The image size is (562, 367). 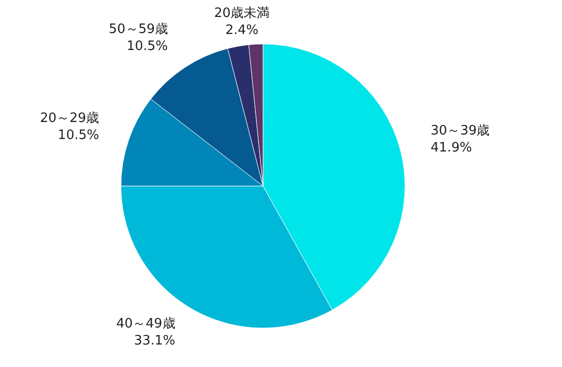 What do you see at coordinates (451, 148) in the screenshot?
I see `data-label: 41.9%` at bounding box center [451, 148].